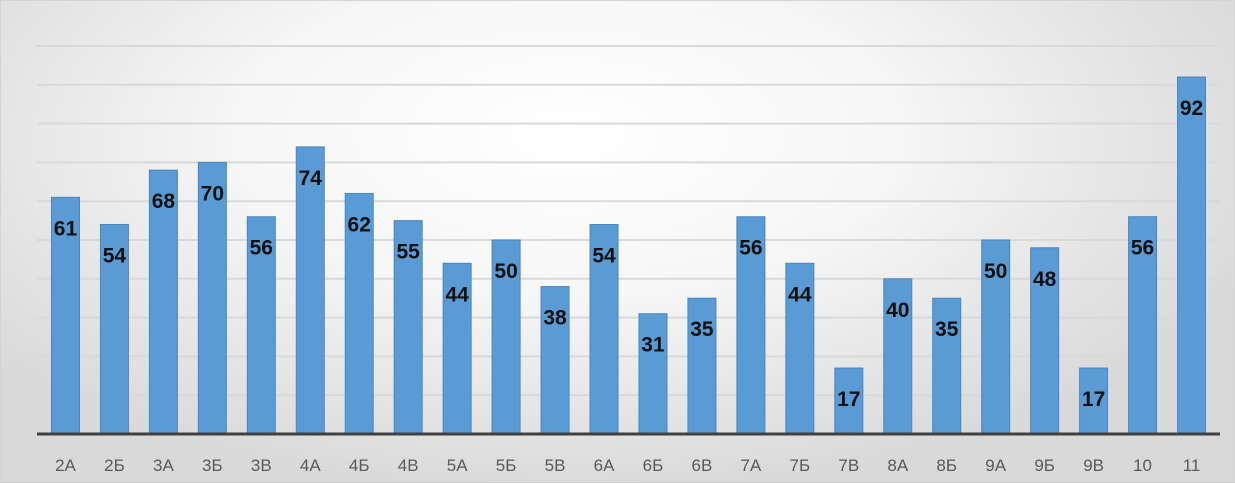 This screenshot has height=484, width=1235. Describe the element at coordinates (555, 465) in the screenshot. I see `x-tick-label: 5В` at that location.